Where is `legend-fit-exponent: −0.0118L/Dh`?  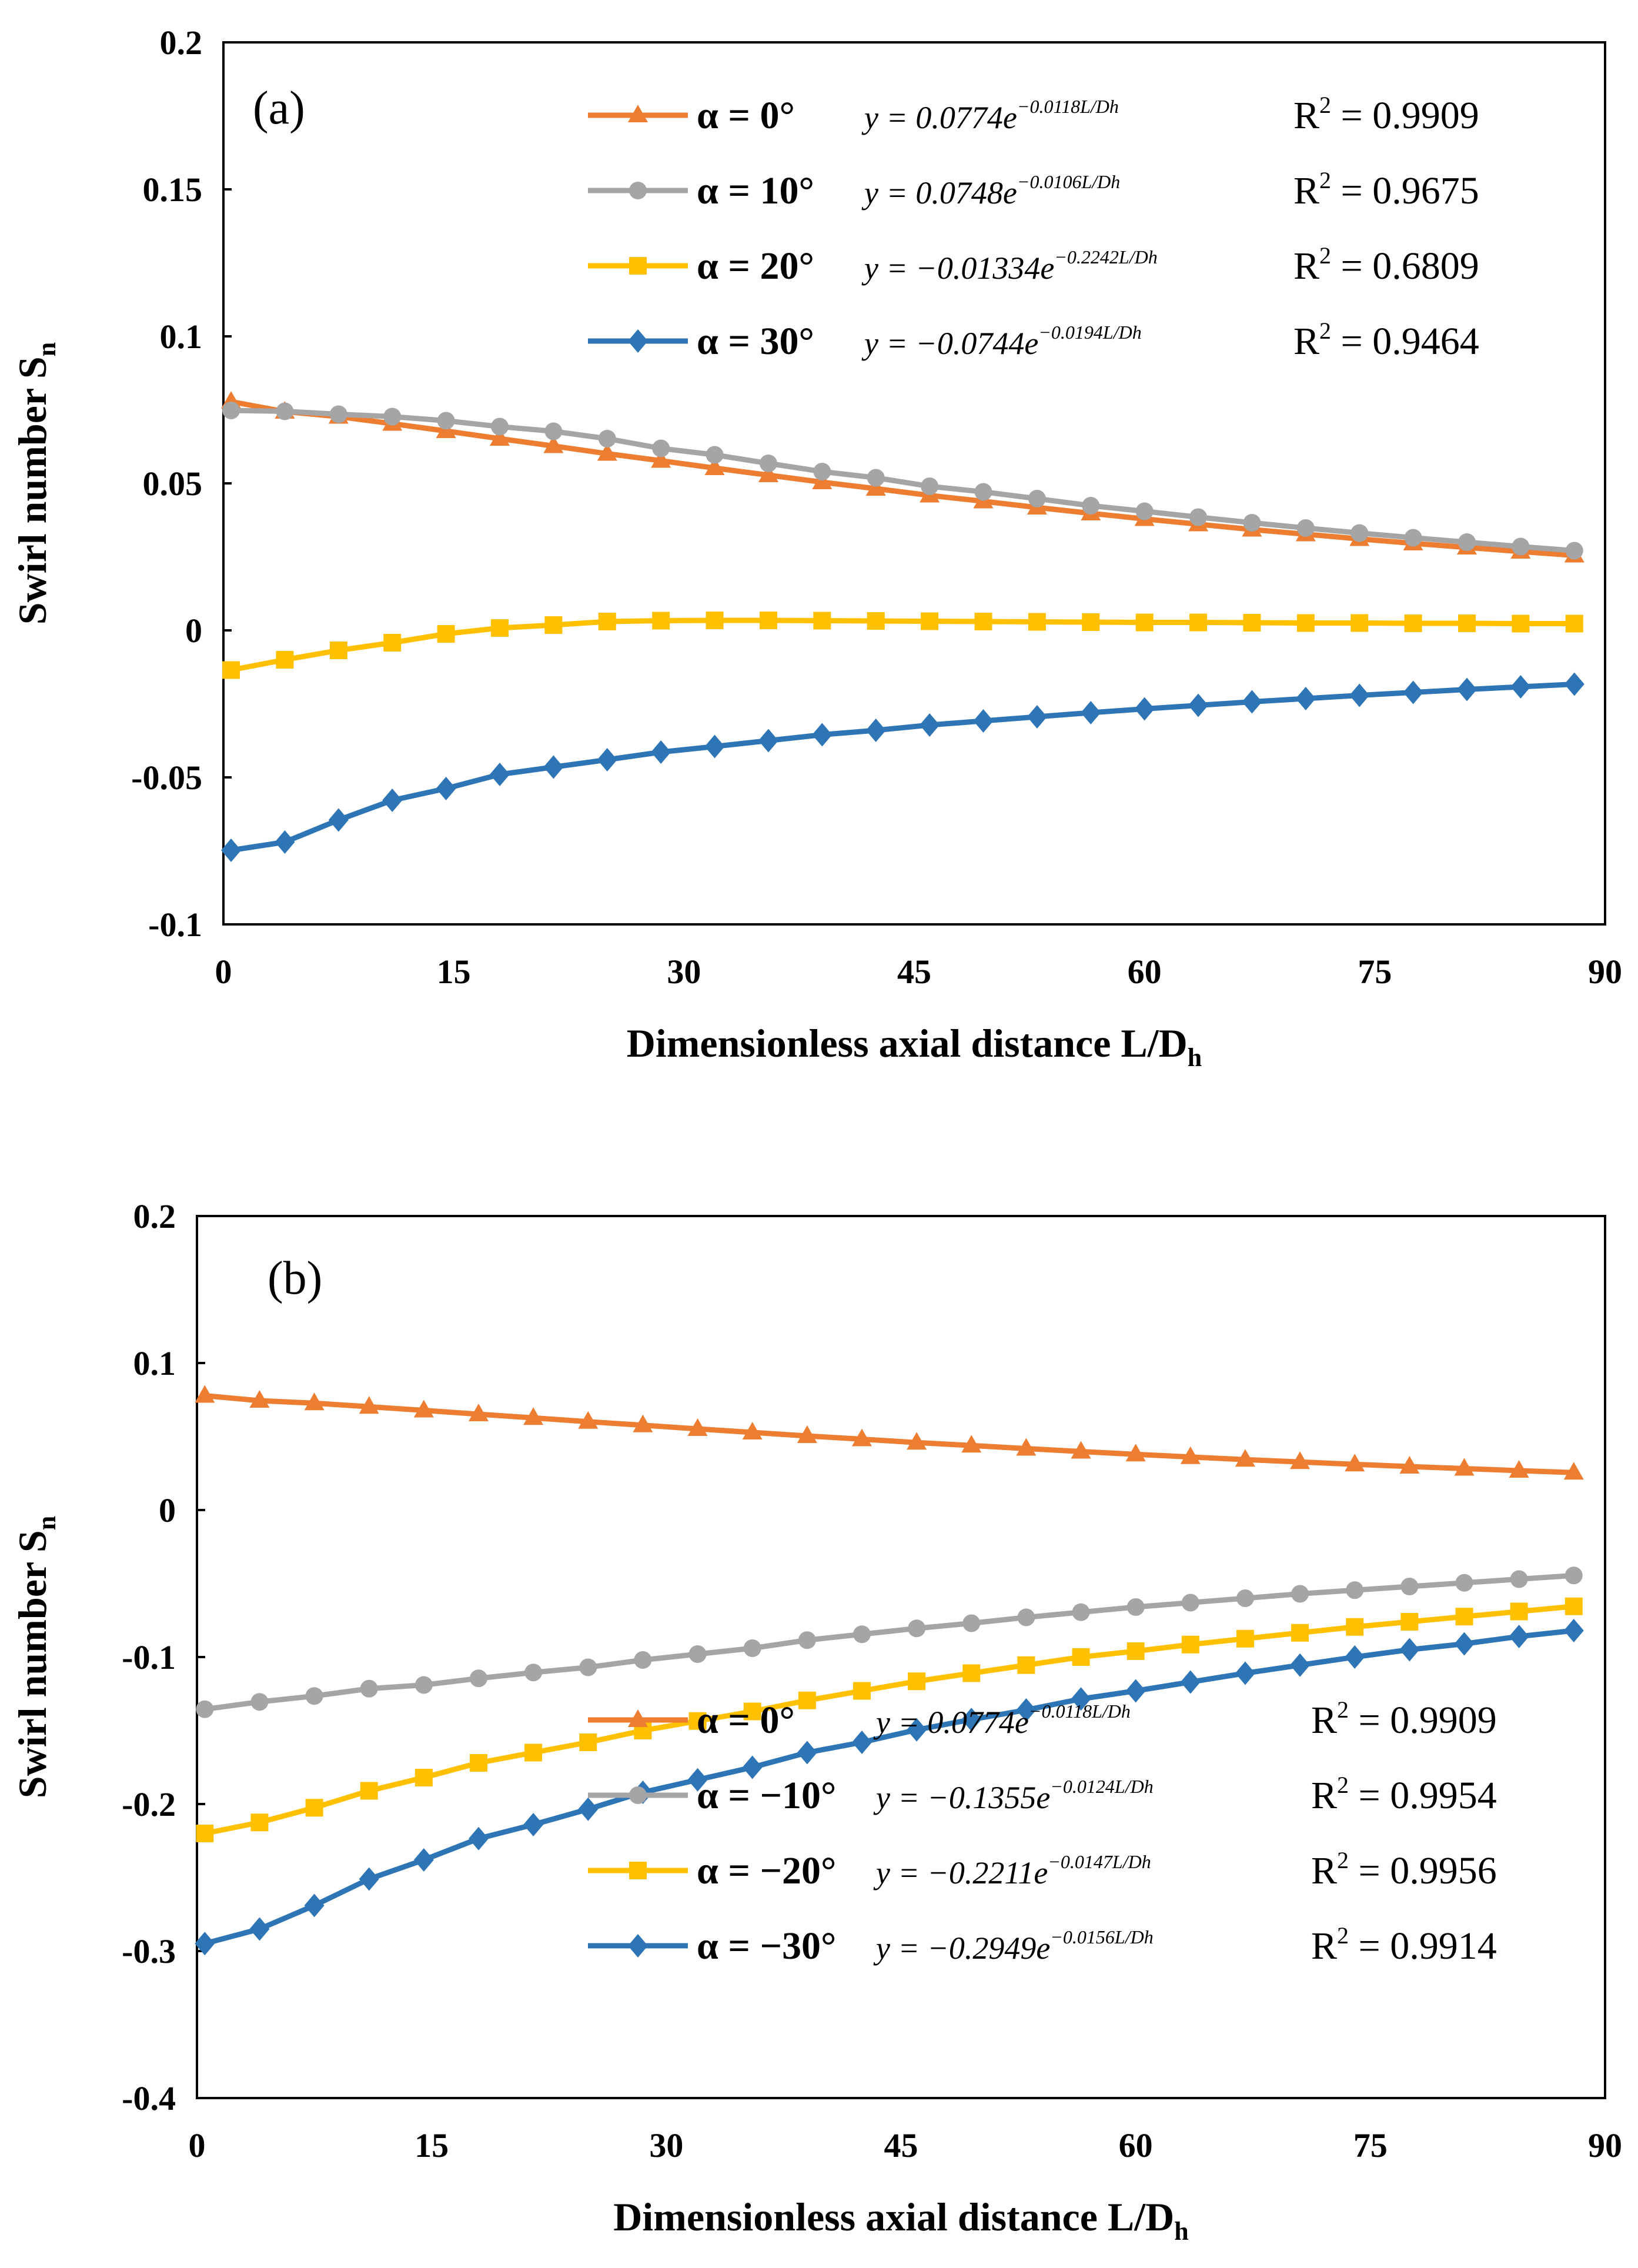
legend-fit-exponent: −0.0118L/Dh is located at coordinates (1080, 1711).